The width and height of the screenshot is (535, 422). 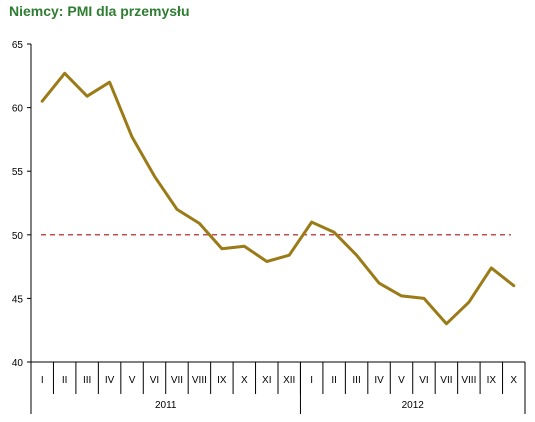 What do you see at coordinates (18, 236) in the screenshot?
I see `y-tick-label: 50` at bounding box center [18, 236].